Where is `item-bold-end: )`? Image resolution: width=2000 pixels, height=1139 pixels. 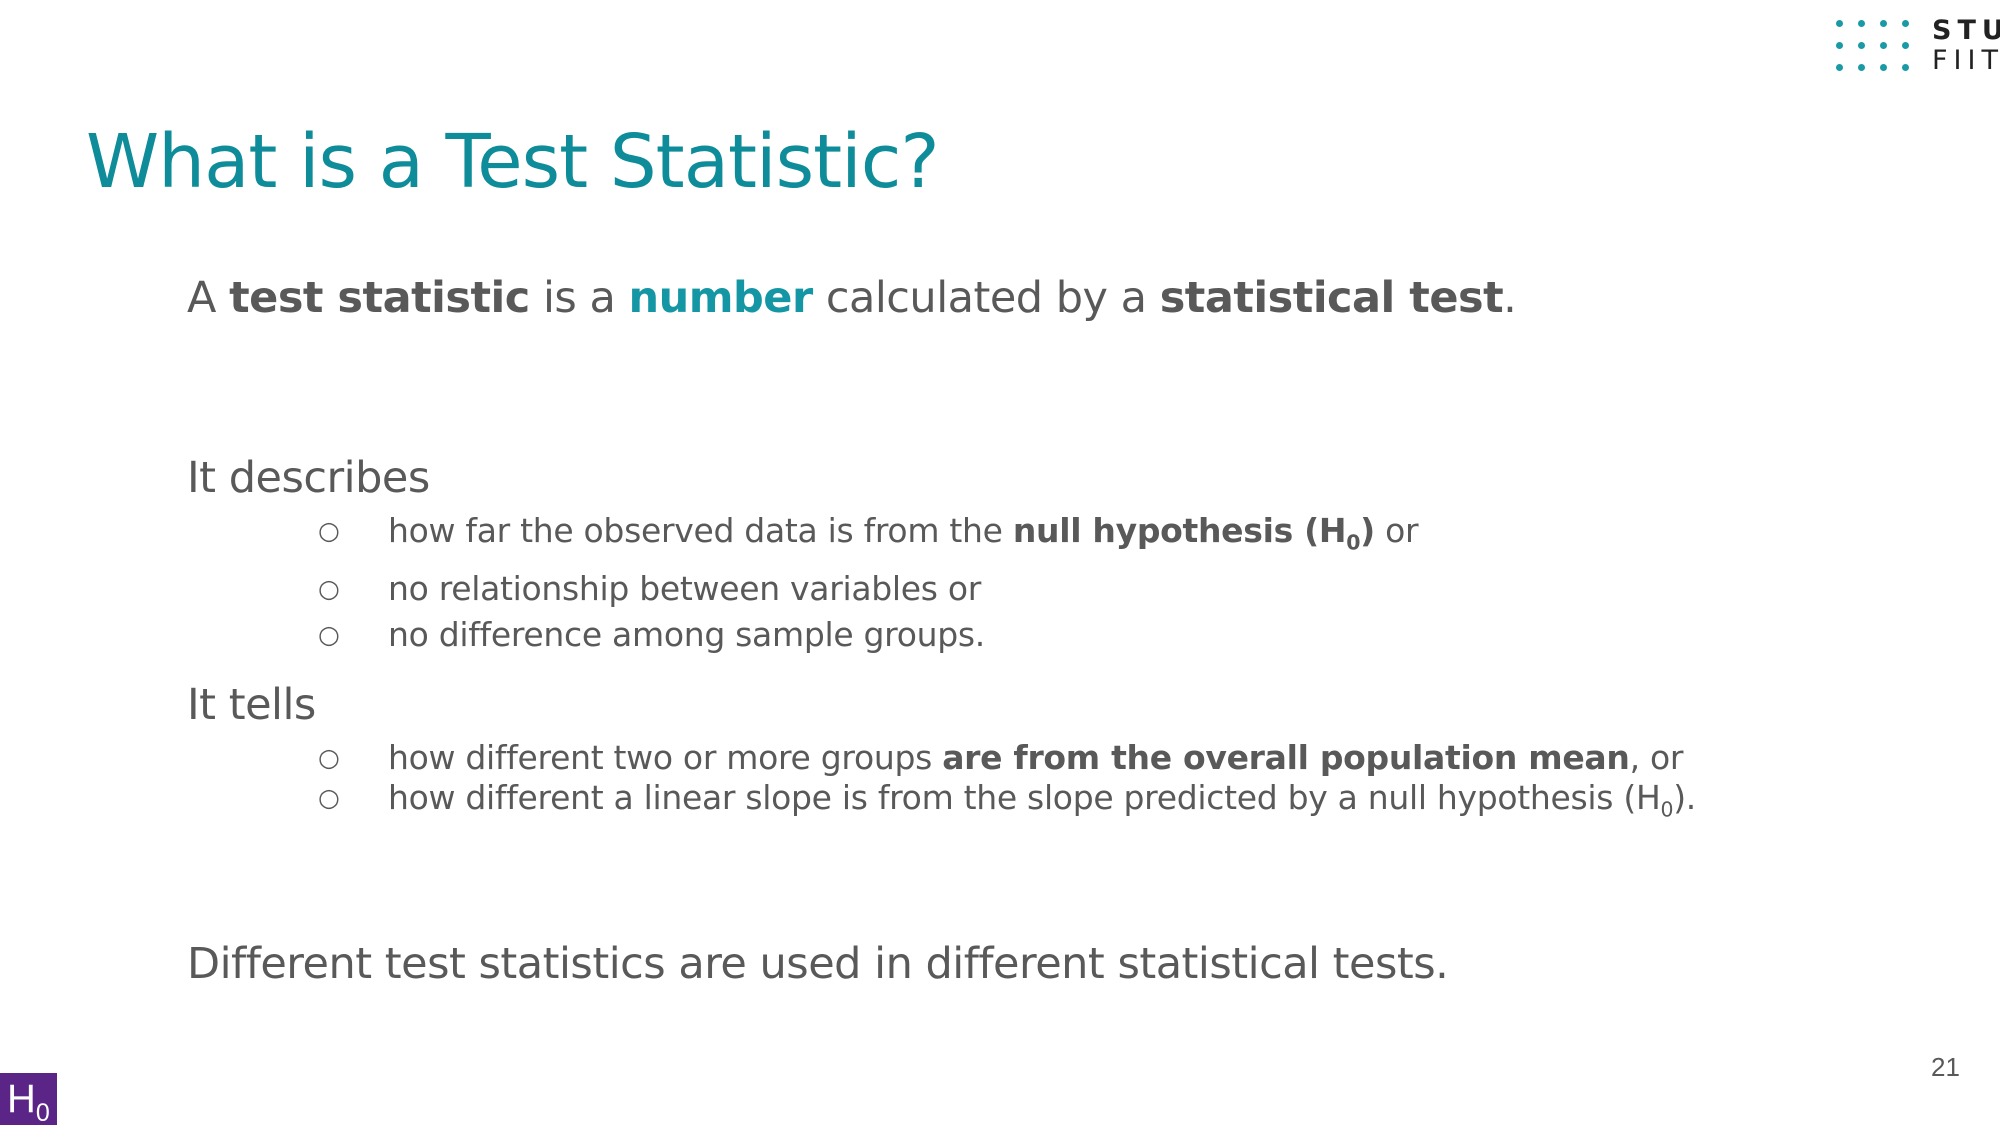 item-bold-end: ) is located at coordinates (1367, 530).